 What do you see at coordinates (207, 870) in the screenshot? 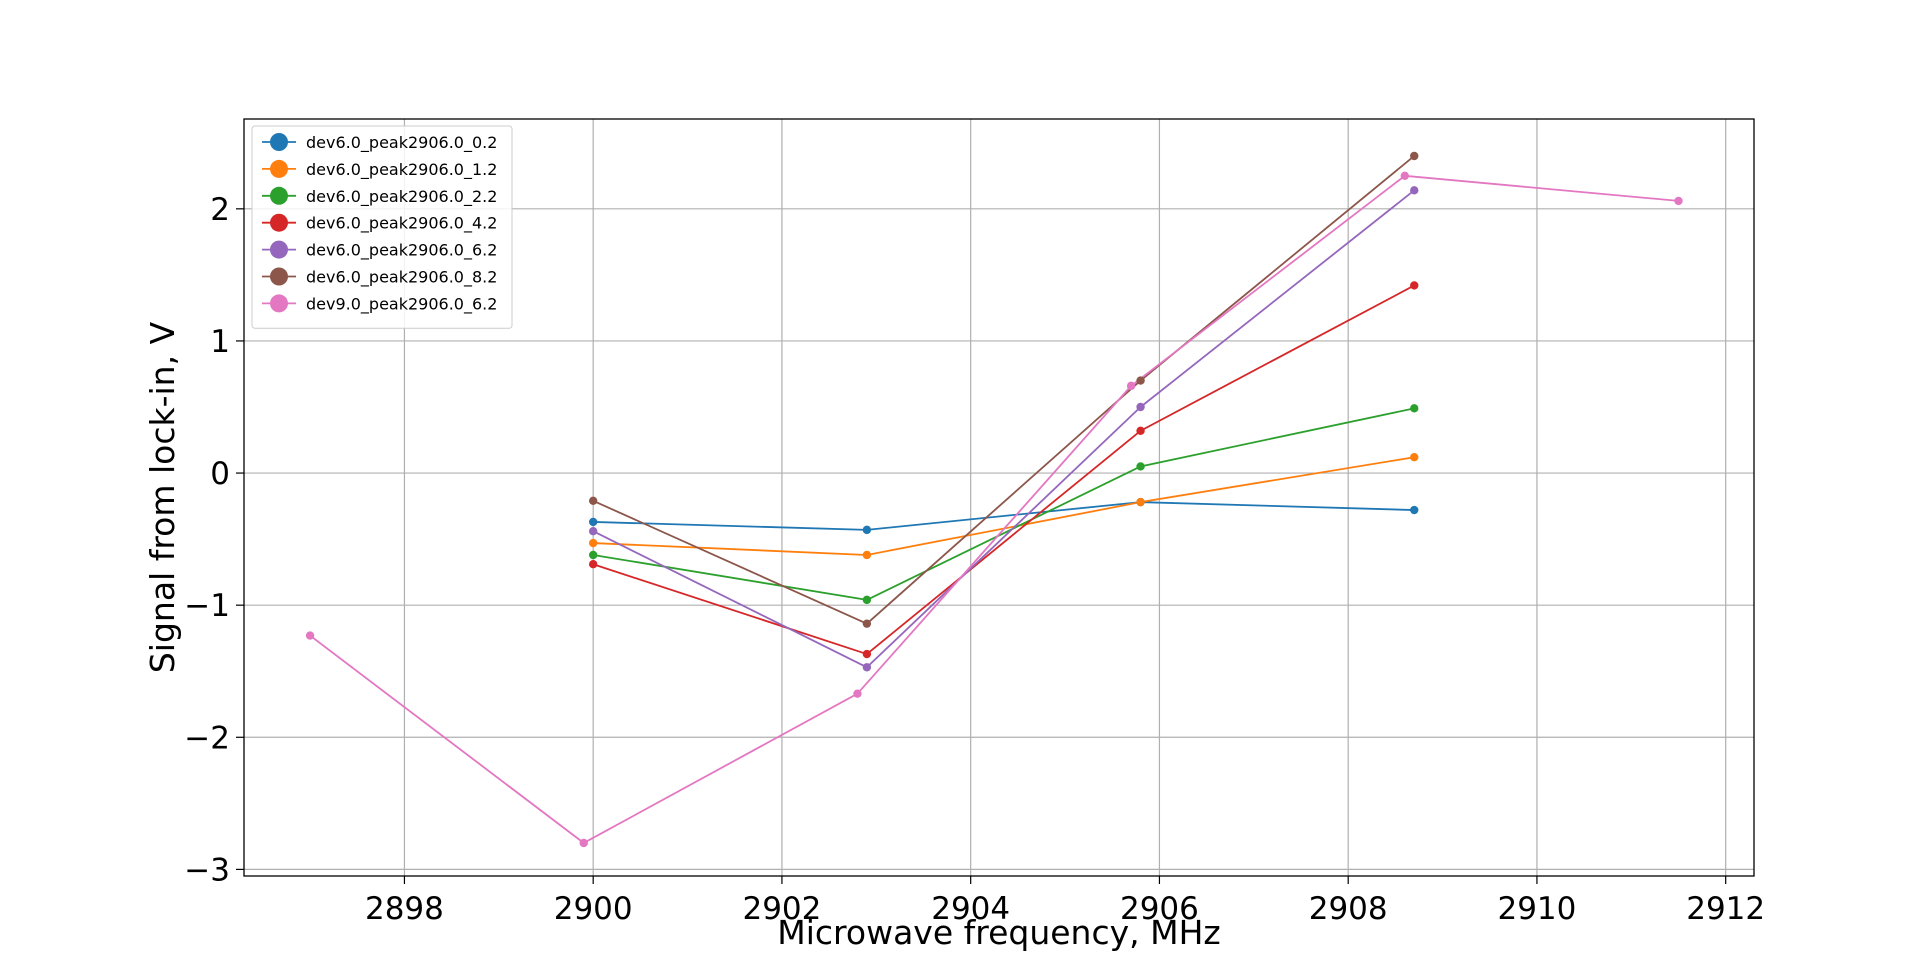
I see `y-tick-label: −3` at bounding box center [207, 870].